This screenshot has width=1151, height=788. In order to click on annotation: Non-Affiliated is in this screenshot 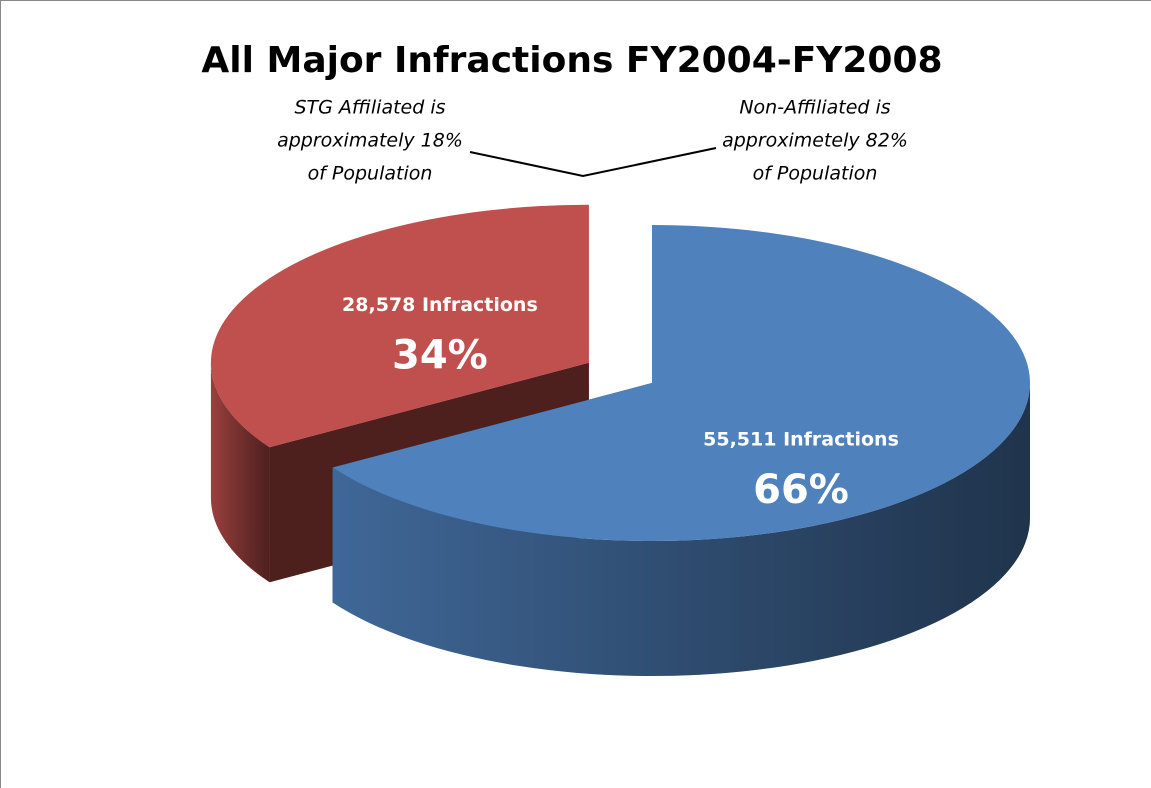, I will do `click(814, 108)`.